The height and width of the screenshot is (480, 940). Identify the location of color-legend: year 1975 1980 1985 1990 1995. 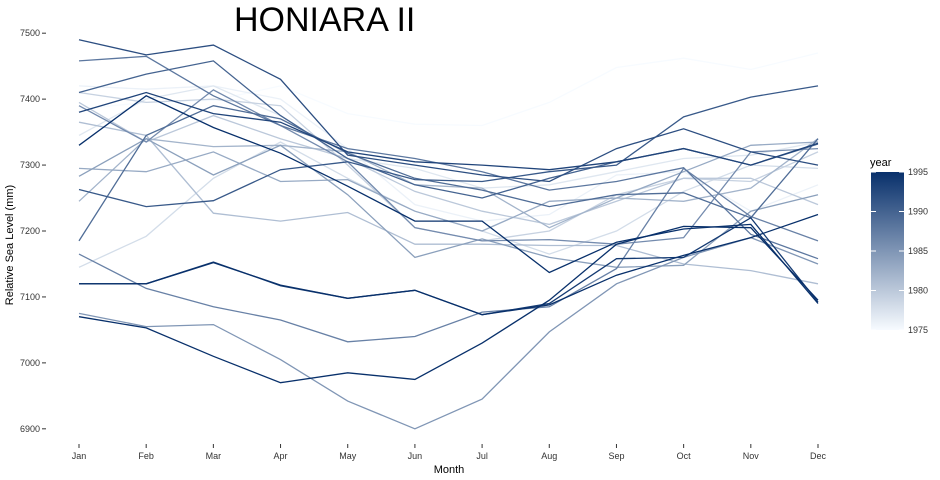
(899, 246).